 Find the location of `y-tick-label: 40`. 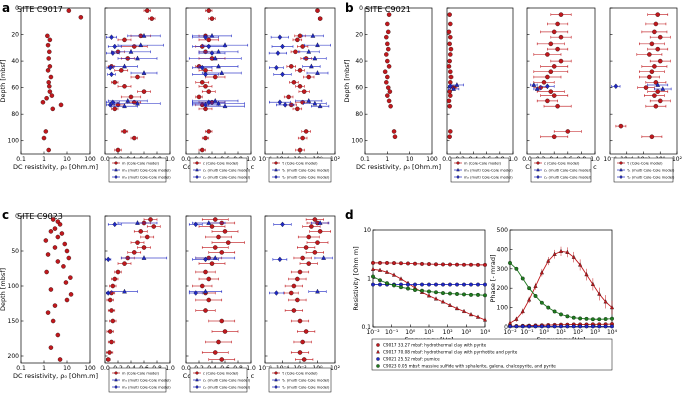

y-tick-label: 40 is located at coordinates (359, 61).